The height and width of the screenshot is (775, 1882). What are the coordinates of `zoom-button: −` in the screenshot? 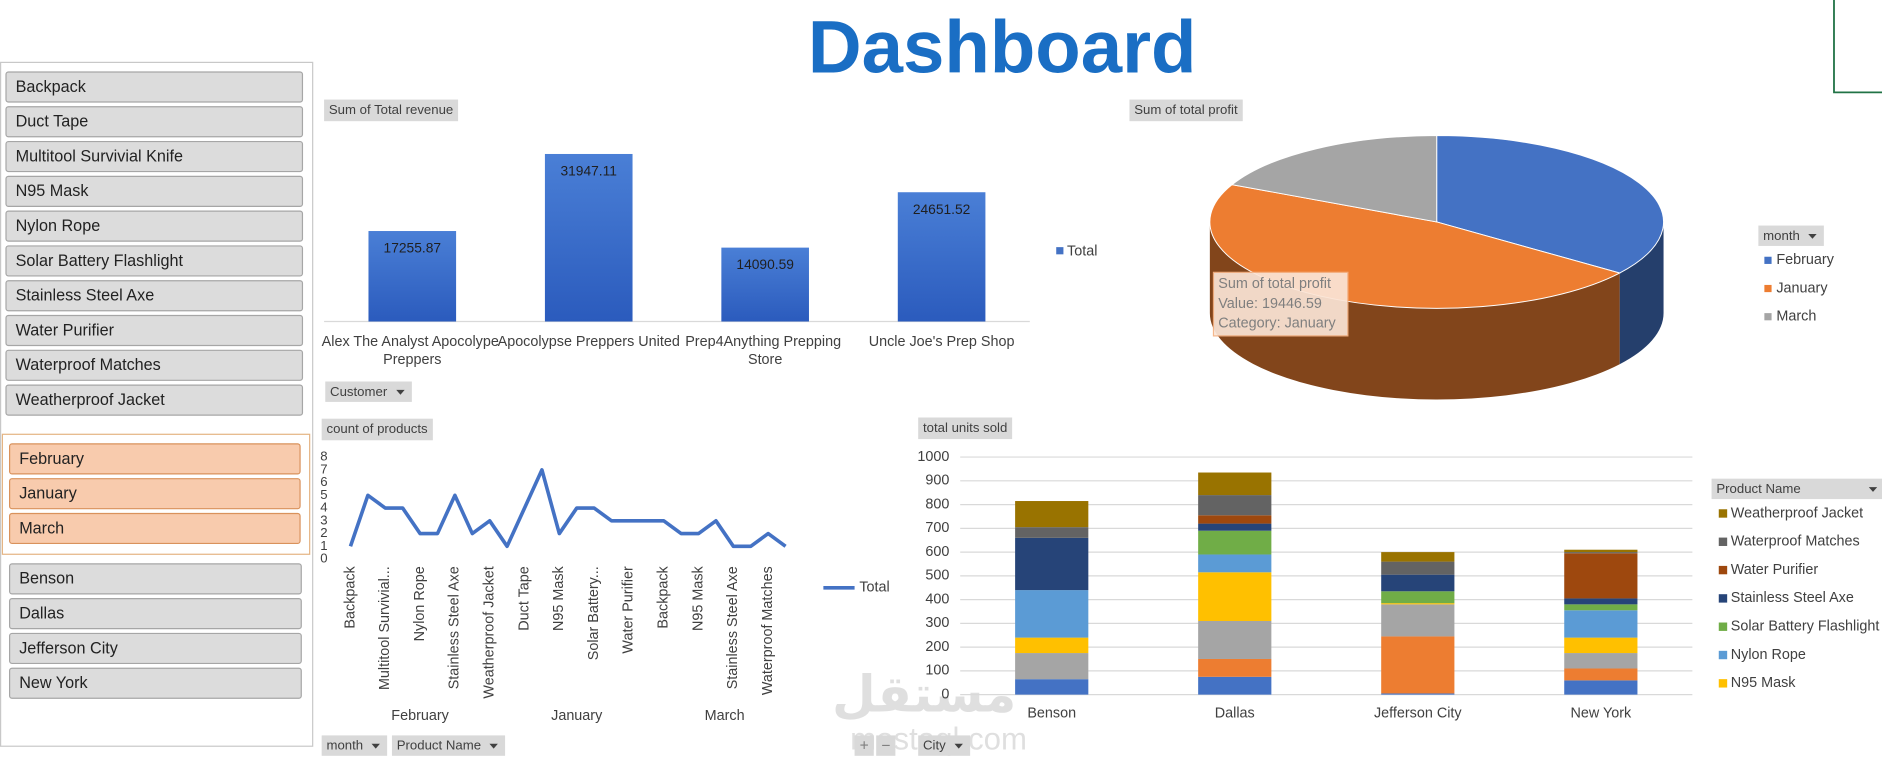 It's located at (886, 745).